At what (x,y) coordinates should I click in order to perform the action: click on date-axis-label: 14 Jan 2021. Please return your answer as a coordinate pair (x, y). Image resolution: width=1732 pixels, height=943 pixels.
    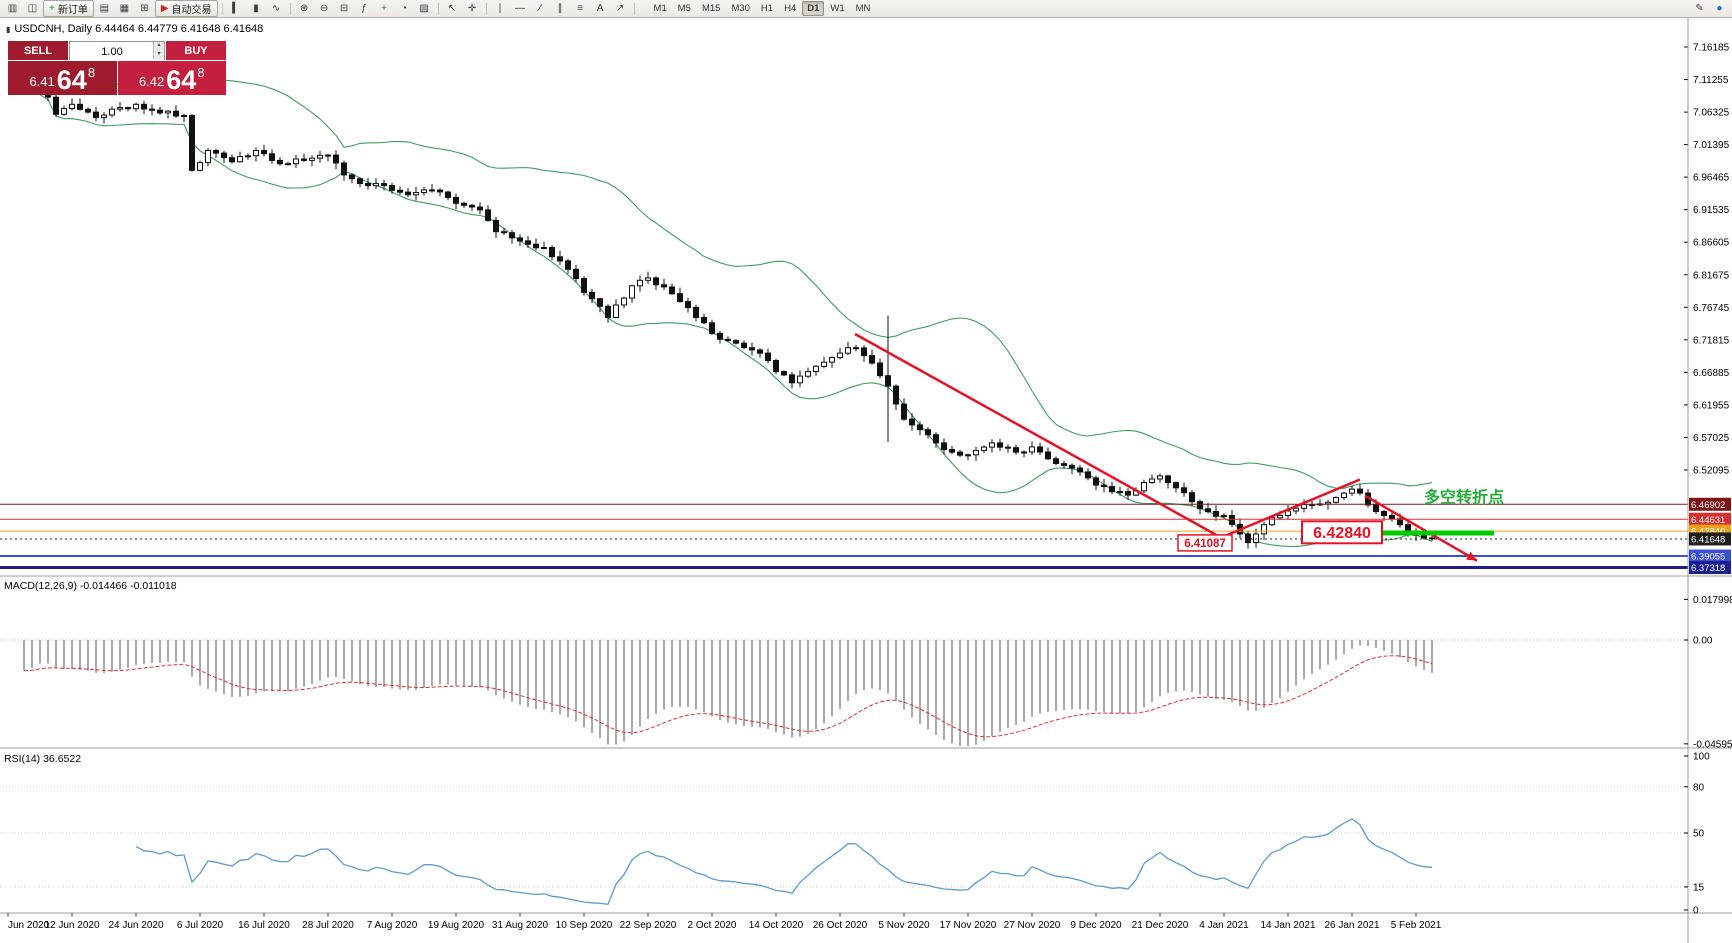
    Looking at the image, I should click on (1287, 925).